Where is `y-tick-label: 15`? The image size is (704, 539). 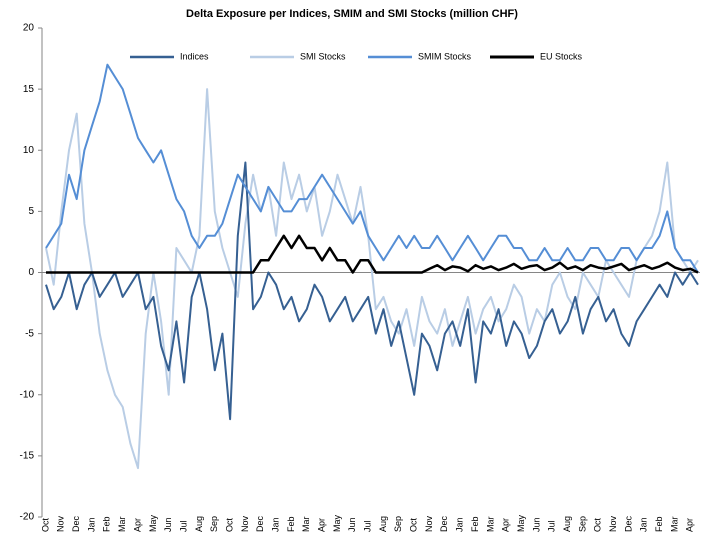 y-tick-label: 15 is located at coordinates (29, 89).